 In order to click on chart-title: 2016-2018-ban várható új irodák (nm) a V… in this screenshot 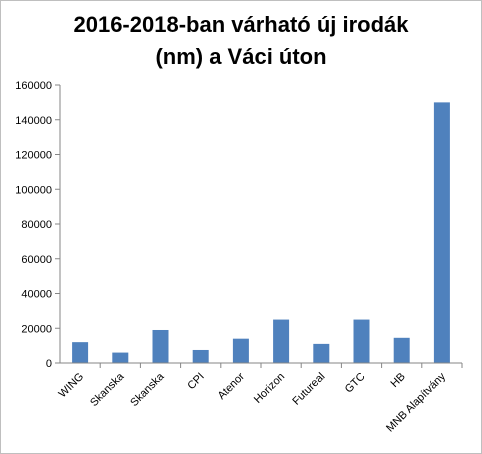, I will do `click(241, 41)`.